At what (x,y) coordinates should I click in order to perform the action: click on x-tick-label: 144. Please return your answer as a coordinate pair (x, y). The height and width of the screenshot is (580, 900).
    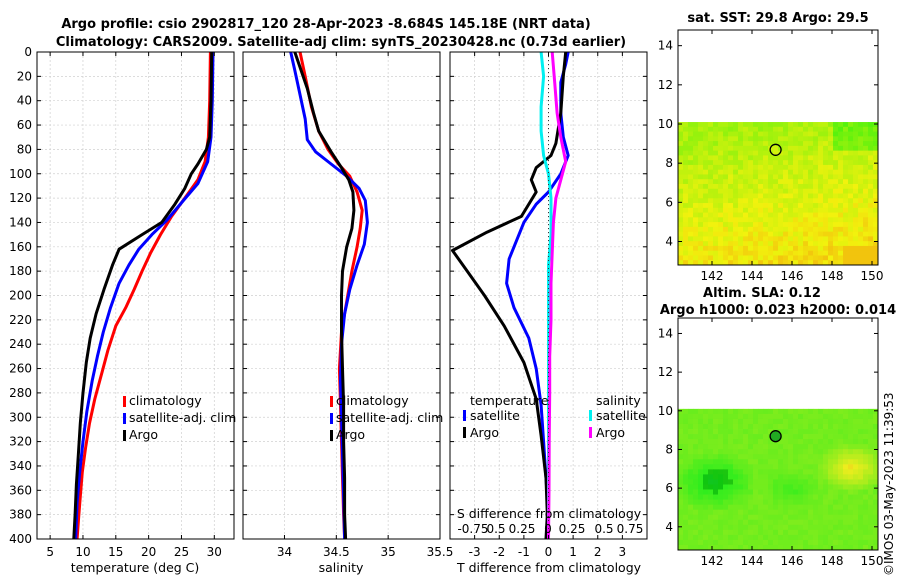
    Looking at the image, I should click on (752, 561).